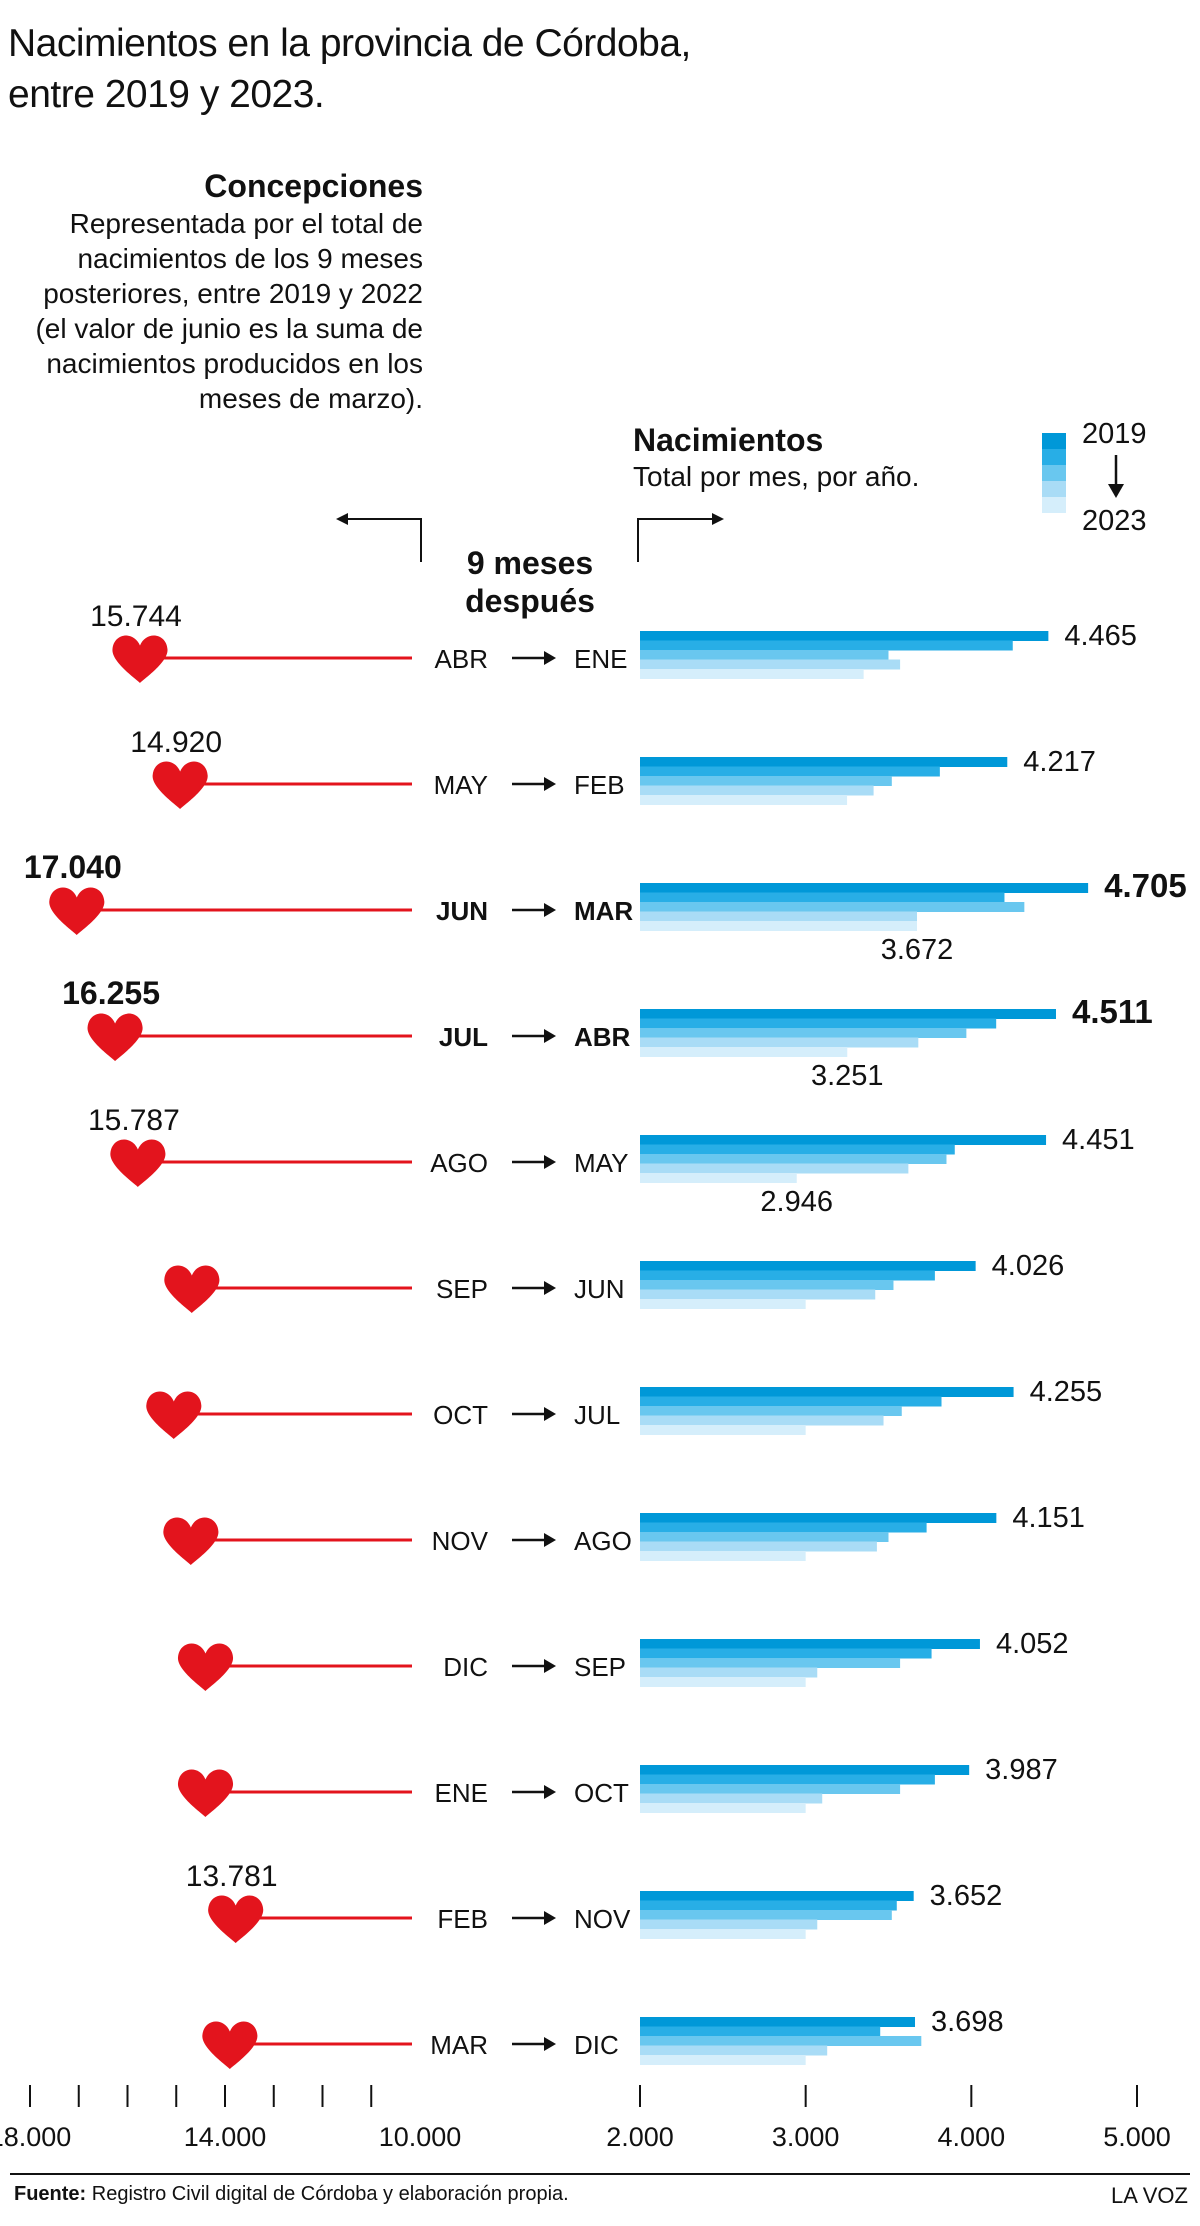 The image size is (1200, 2226). Describe the element at coordinates (967, 2022) in the screenshot. I see `bar-value-label-max: 3.698` at that location.